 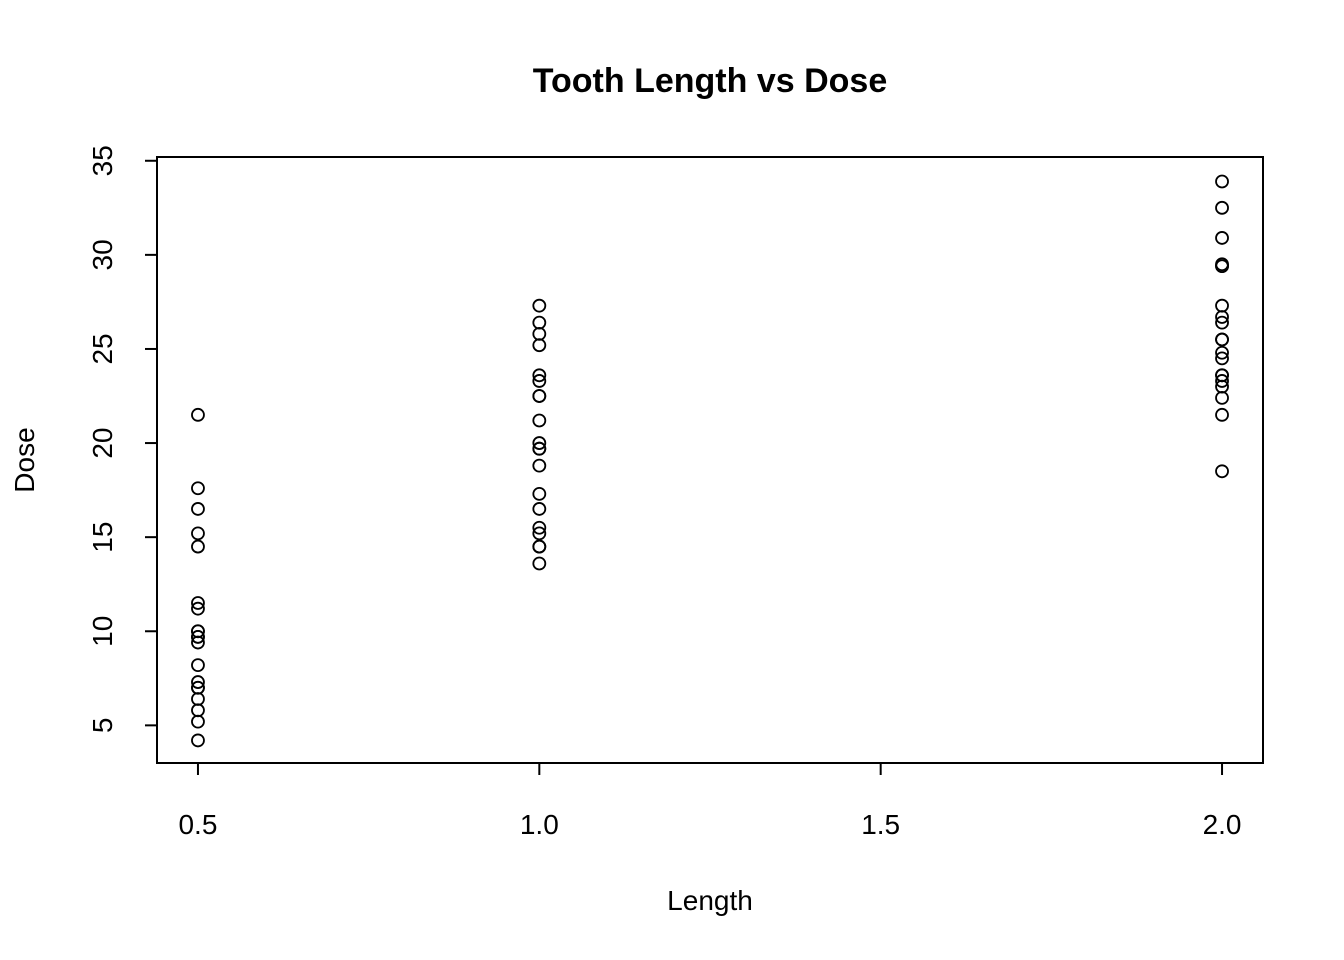 What do you see at coordinates (102, 631) in the screenshot?
I see `y-tick-label: 10` at bounding box center [102, 631].